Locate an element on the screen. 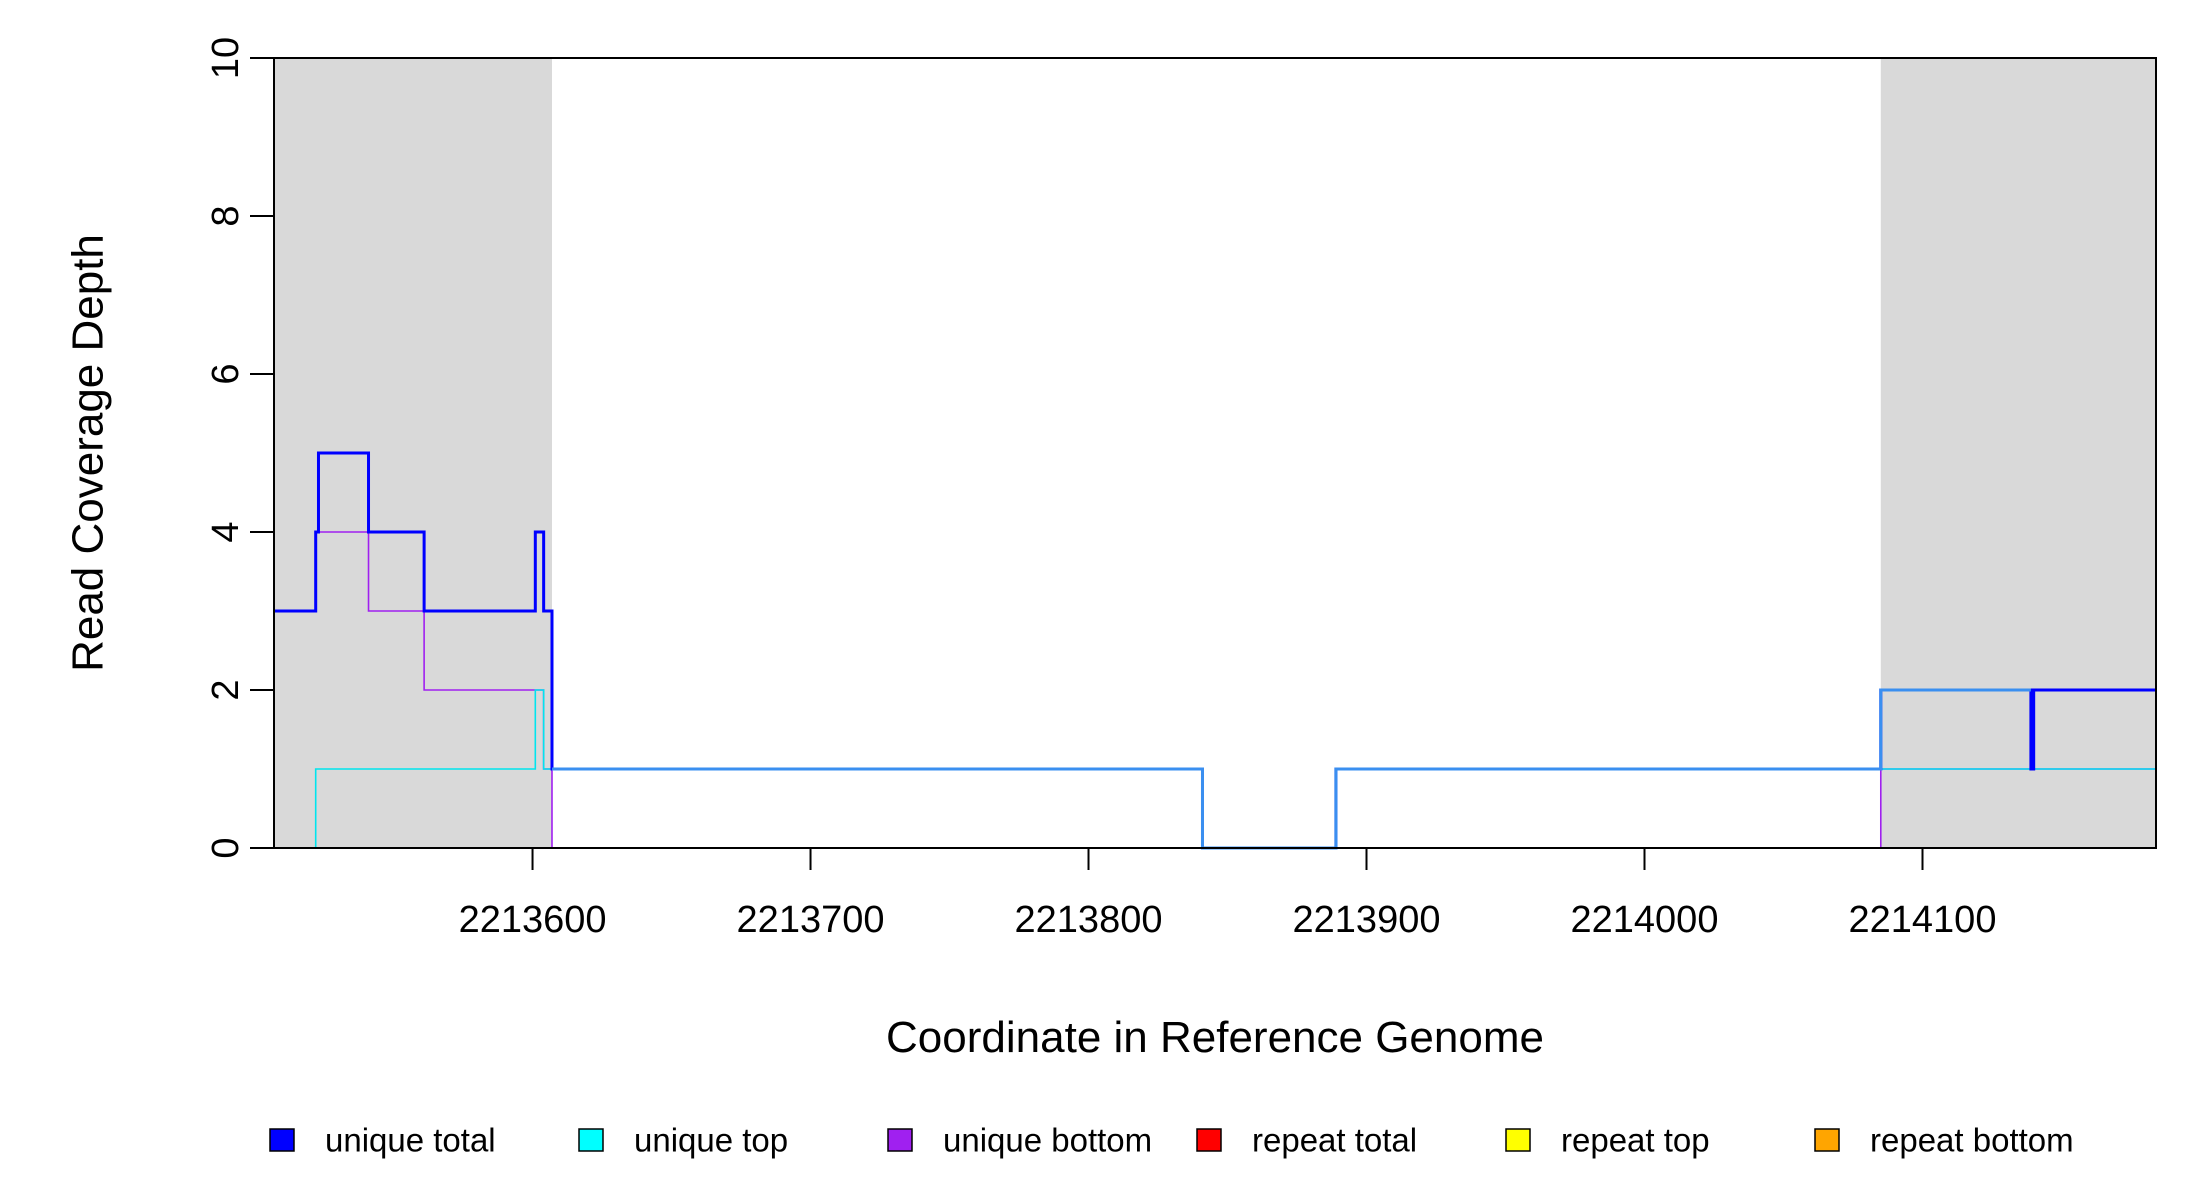  x-tick-label: 2214100 is located at coordinates (1923, 920).